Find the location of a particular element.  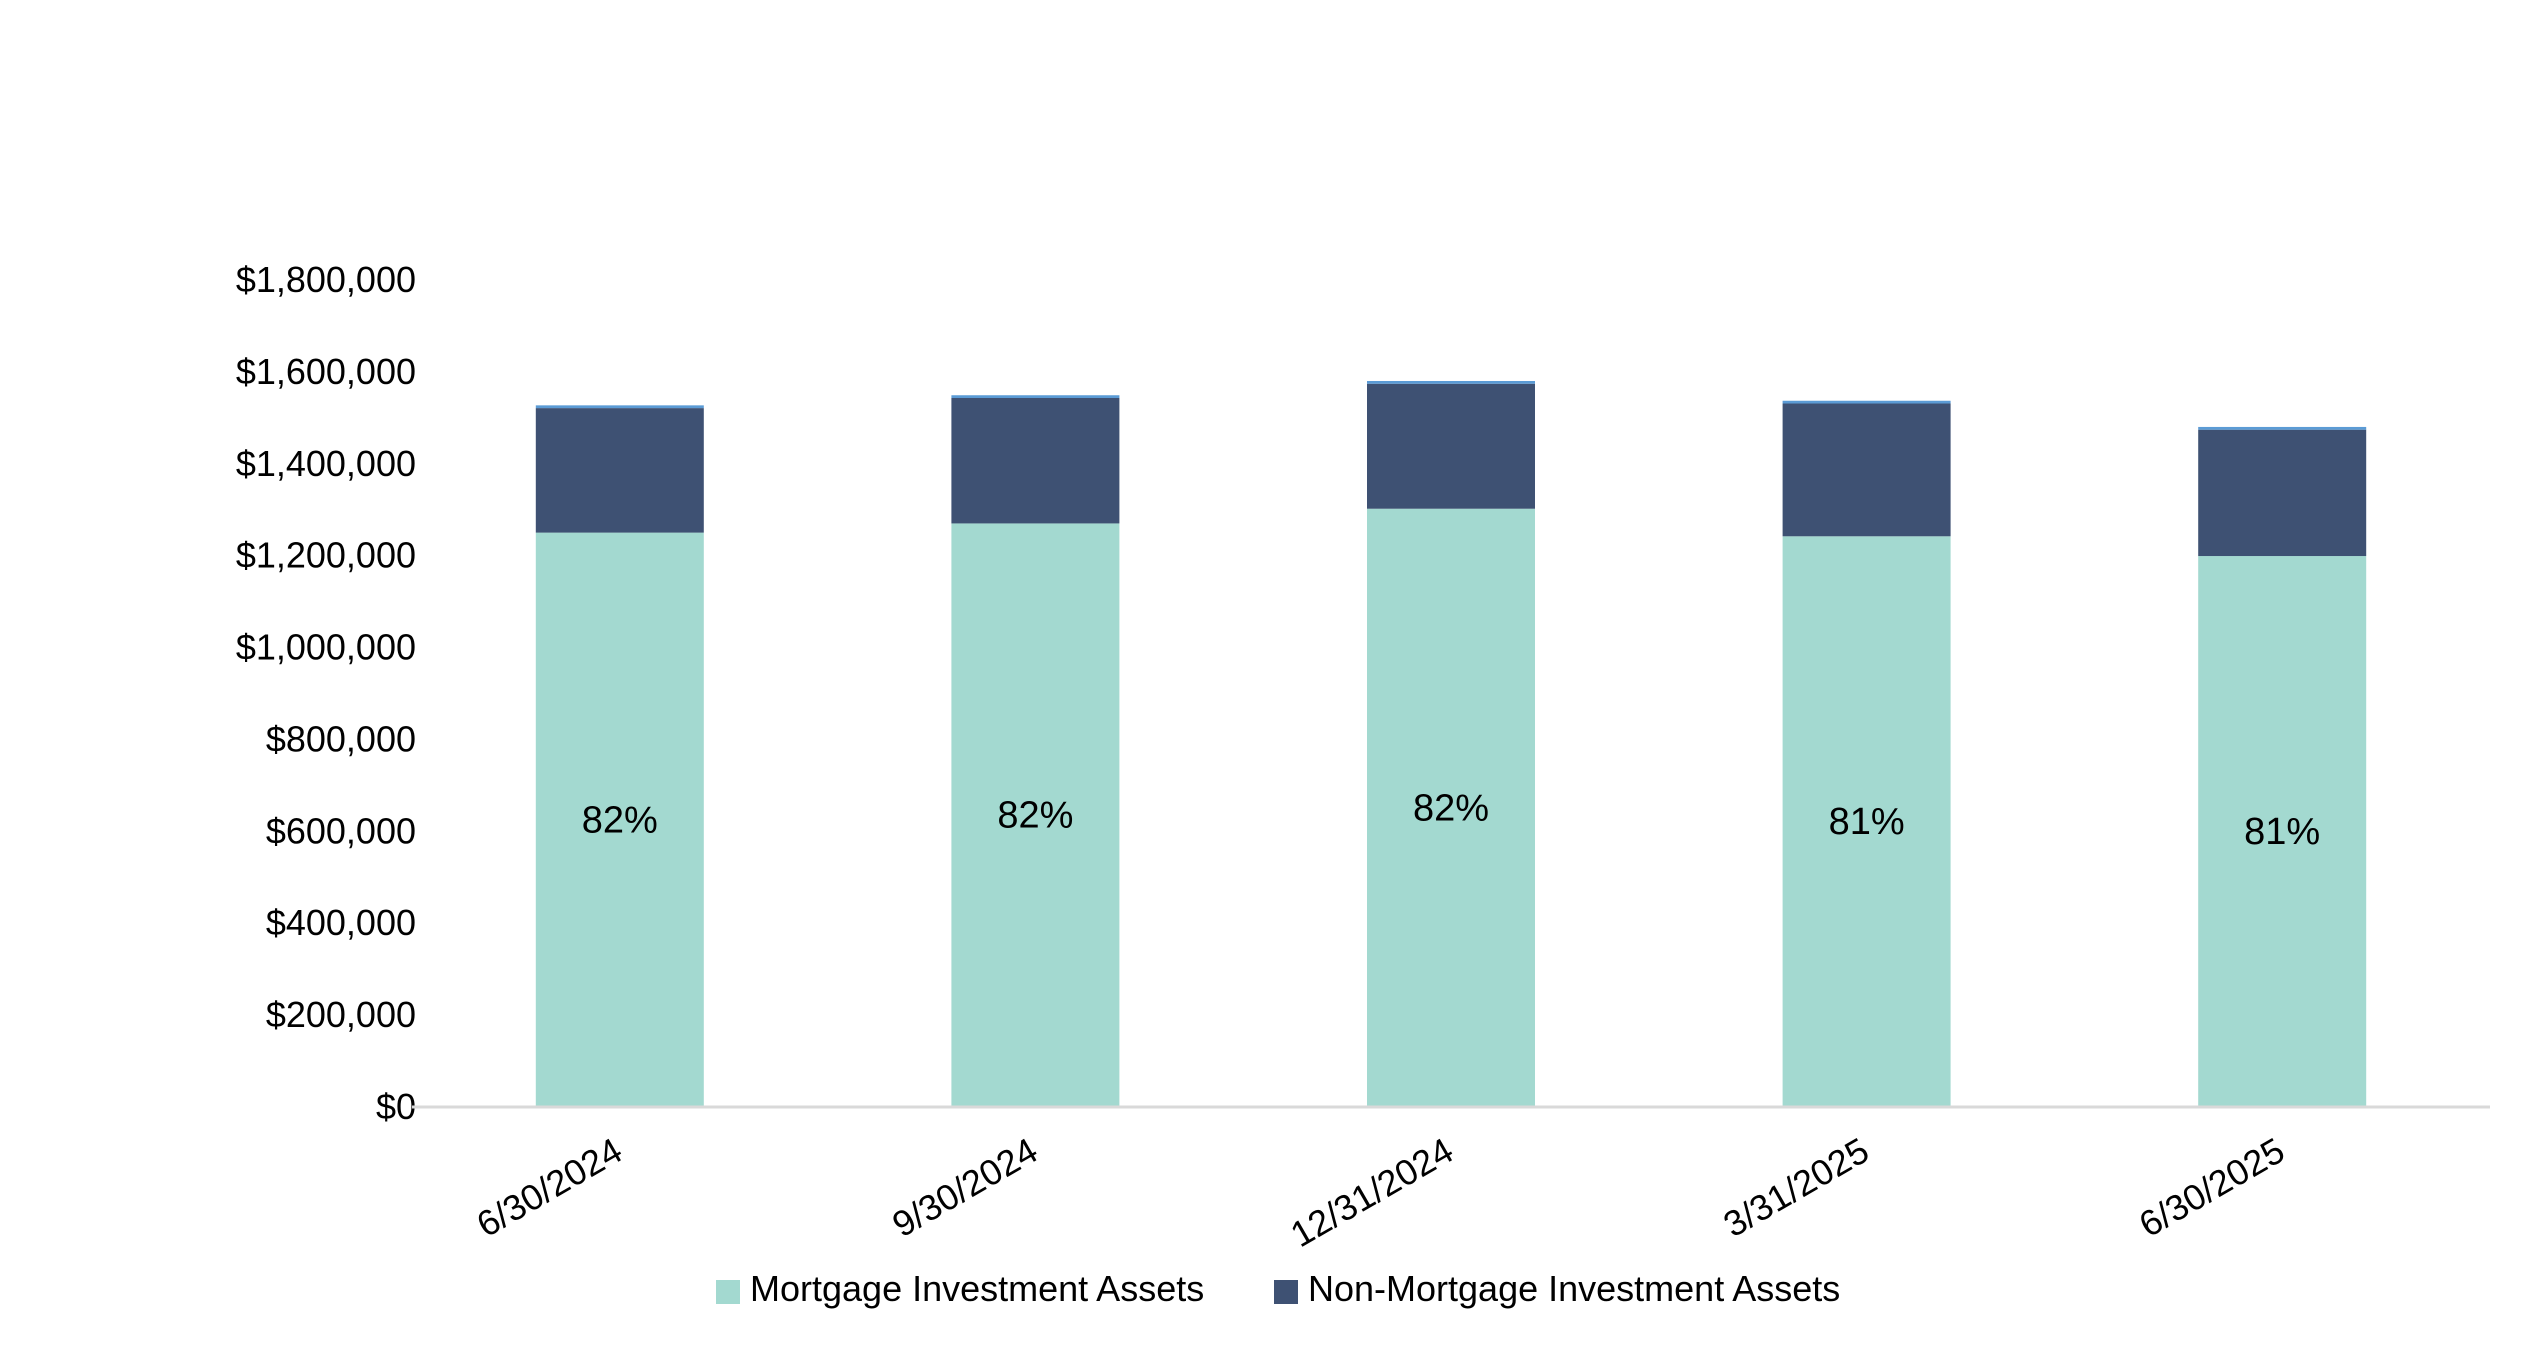

y-tick-label: $400,000 is located at coordinates (341, 922).